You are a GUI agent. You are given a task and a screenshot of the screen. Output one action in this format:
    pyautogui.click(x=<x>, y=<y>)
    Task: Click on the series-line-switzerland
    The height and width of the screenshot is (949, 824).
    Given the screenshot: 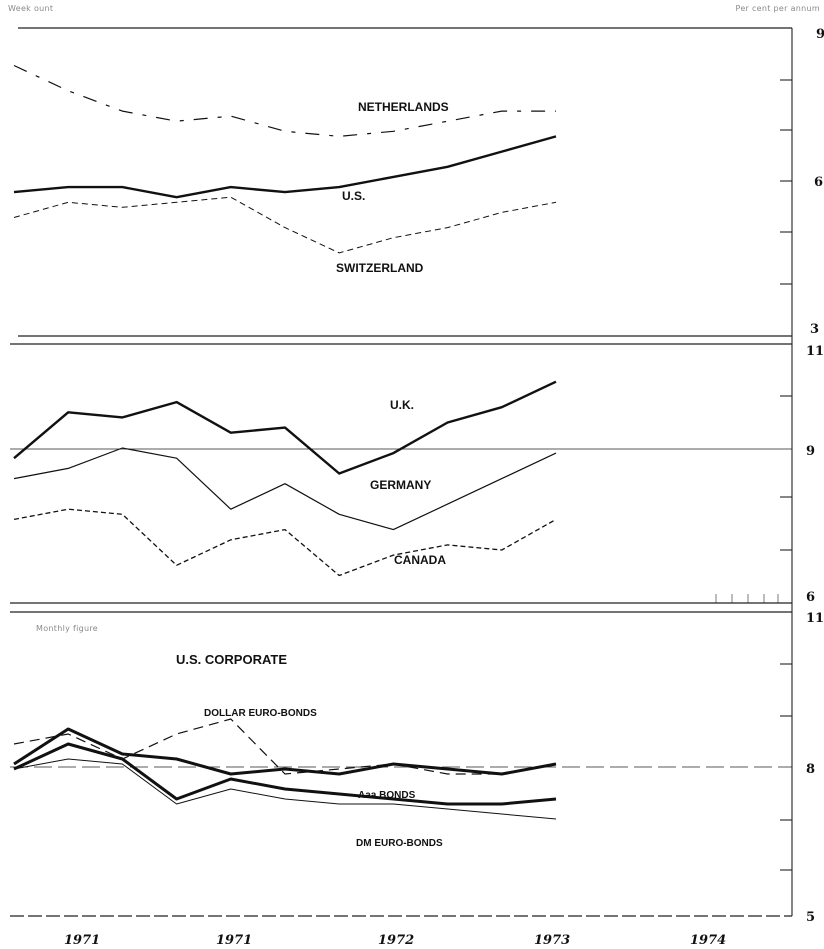 What is the action you would take?
    pyautogui.click(x=285, y=225)
    